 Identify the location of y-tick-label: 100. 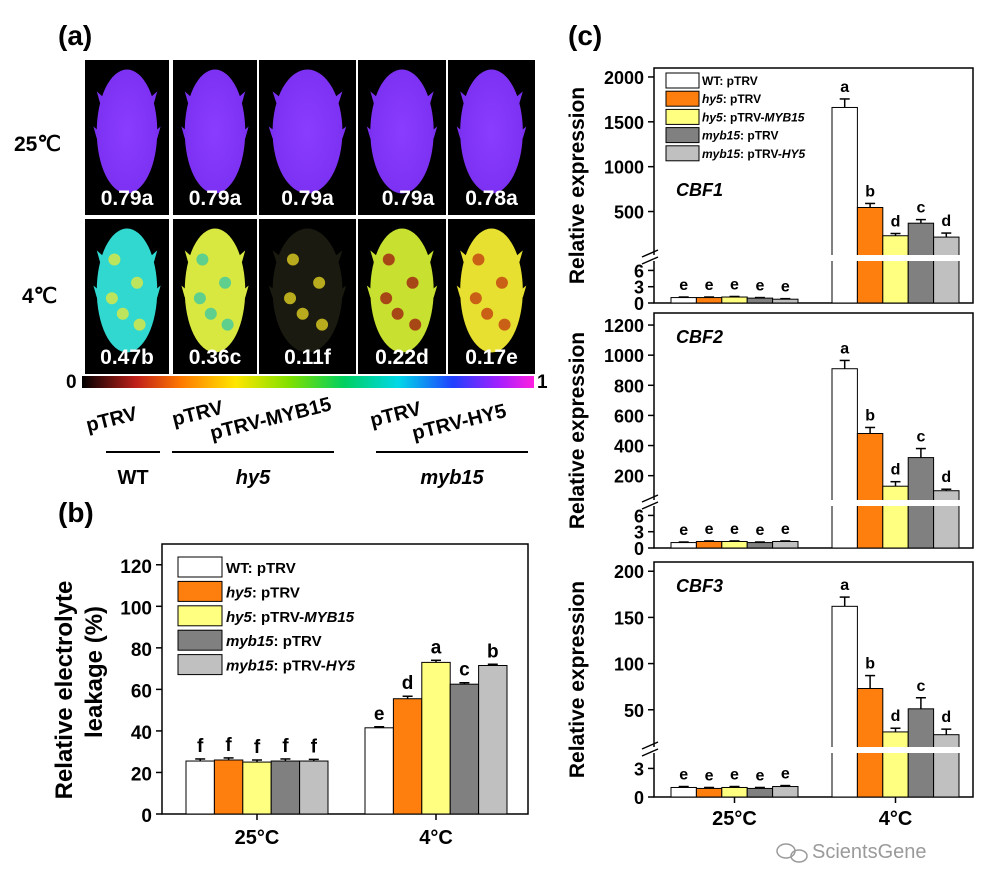
(629, 665).